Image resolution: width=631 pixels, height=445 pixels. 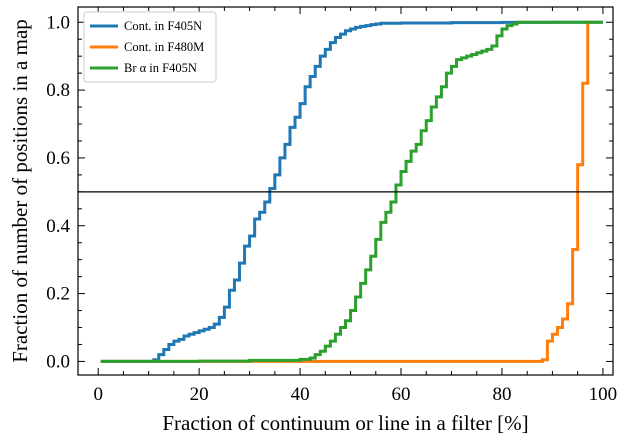 I want to click on x-tick-label: 100, so click(x=603, y=394).